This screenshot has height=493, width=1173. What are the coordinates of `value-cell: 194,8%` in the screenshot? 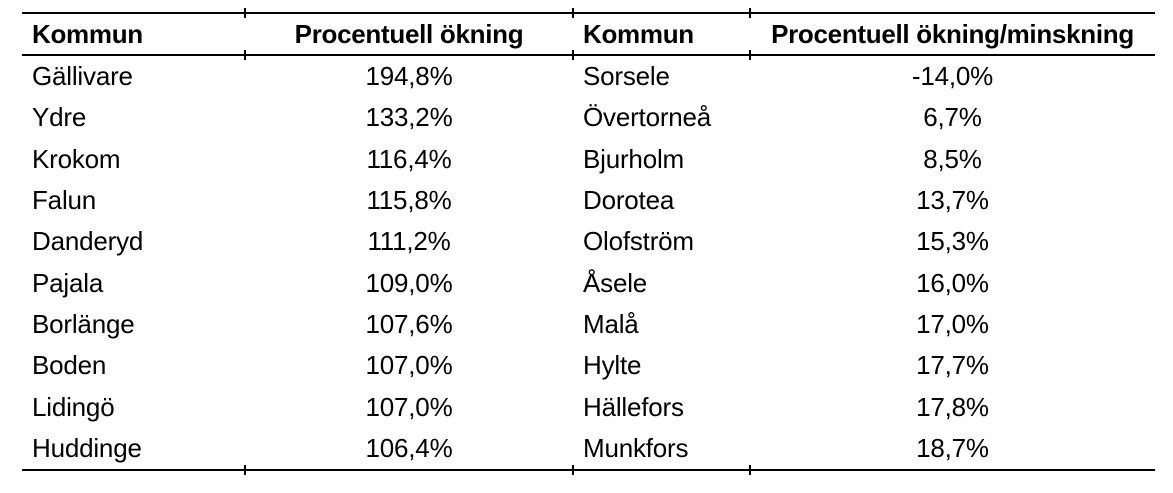 It's located at (409, 76).